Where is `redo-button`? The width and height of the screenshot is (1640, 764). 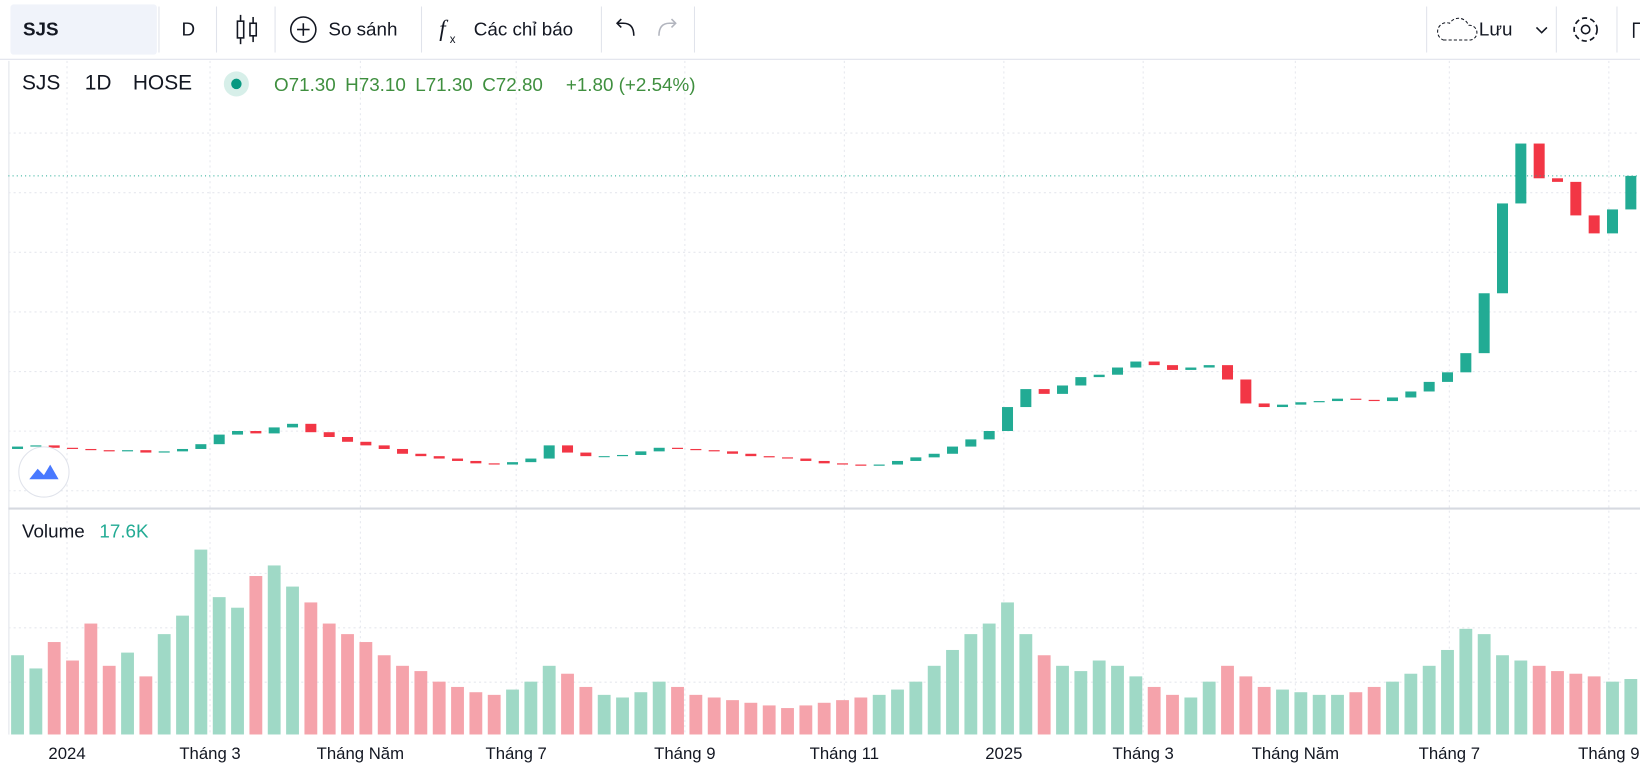 redo-button is located at coordinates (667, 27).